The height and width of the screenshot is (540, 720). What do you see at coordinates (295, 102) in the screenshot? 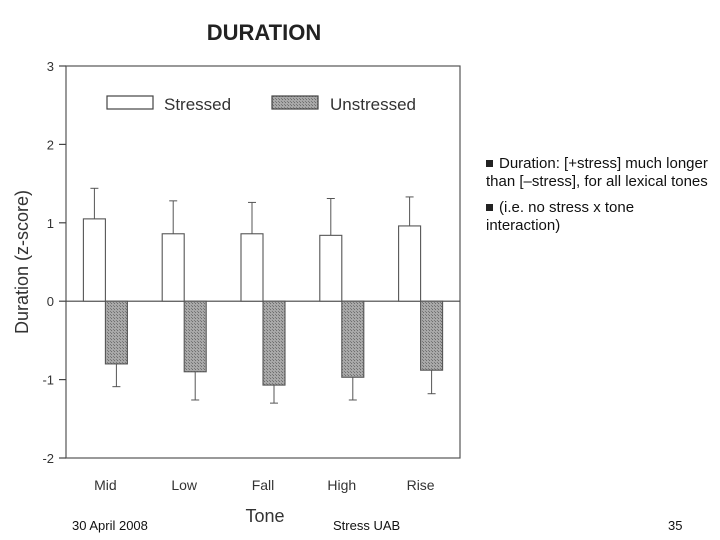
I see `legend-swatch-unstressed` at bounding box center [295, 102].